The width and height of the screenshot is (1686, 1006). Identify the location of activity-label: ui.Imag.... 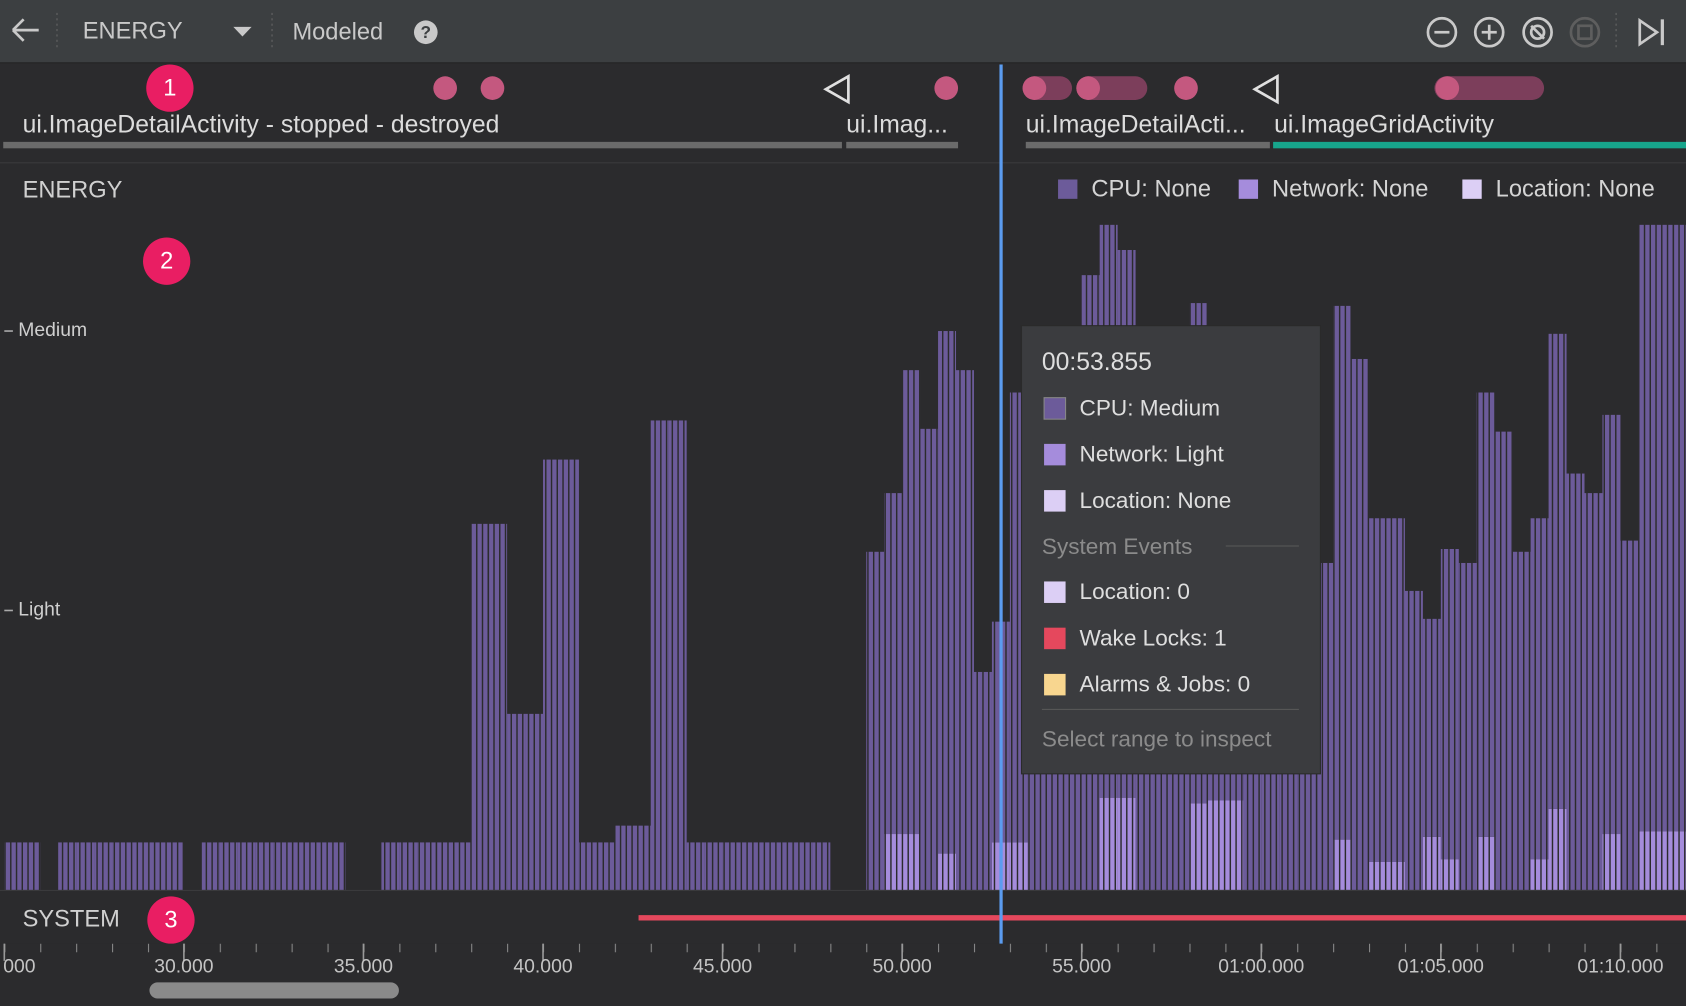
(897, 124).